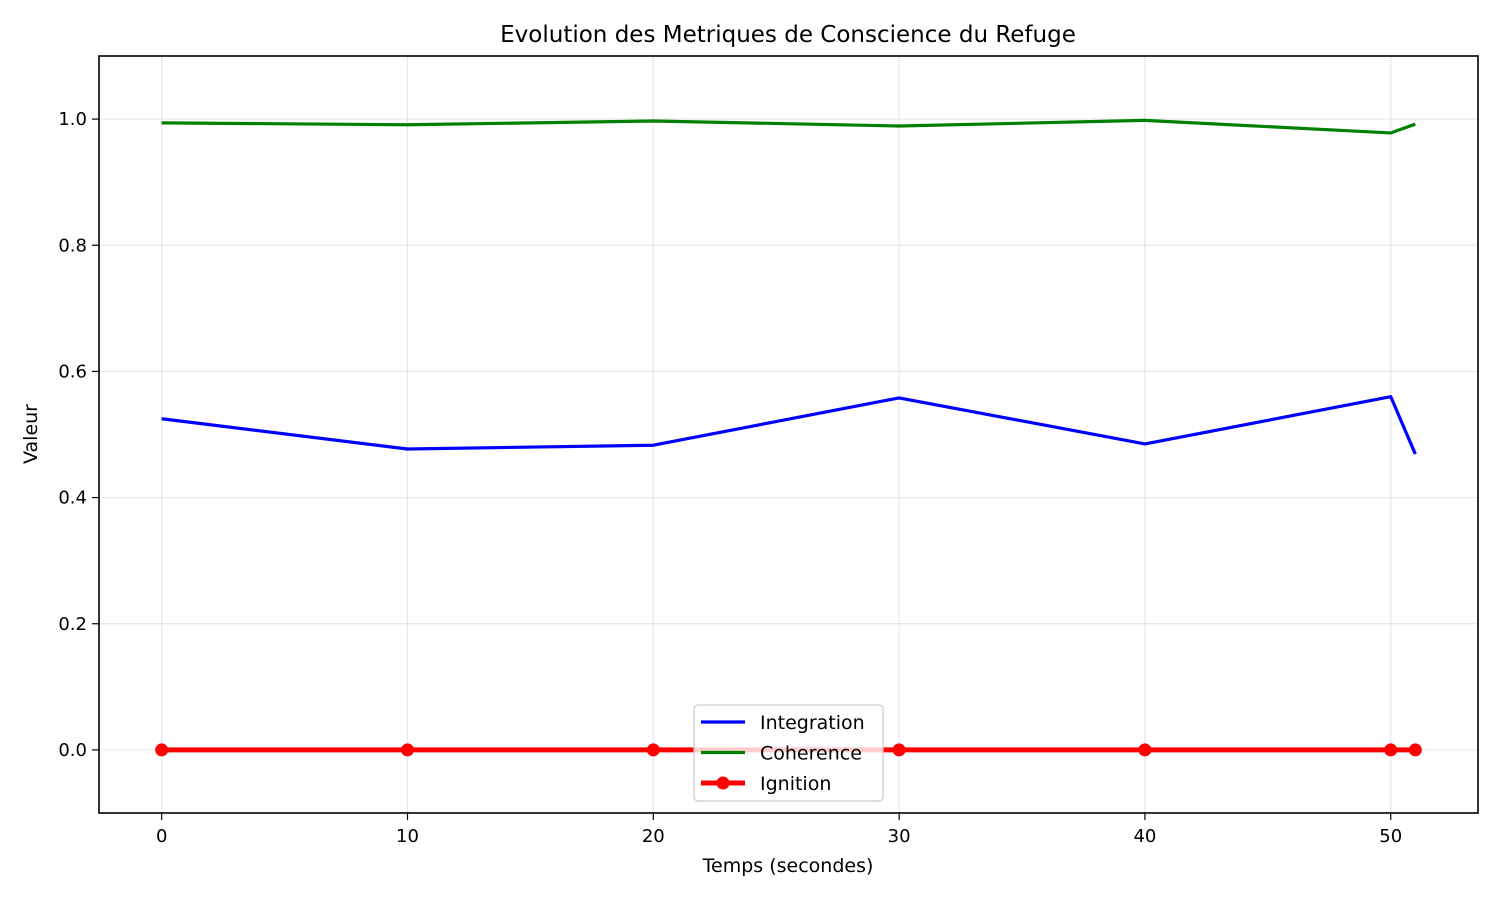 The image size is (1500, 900). What do you see at coordinates (723, 783) in the screenshot?
I see `legend-marker-ignition` at bounding box center [723, 783].